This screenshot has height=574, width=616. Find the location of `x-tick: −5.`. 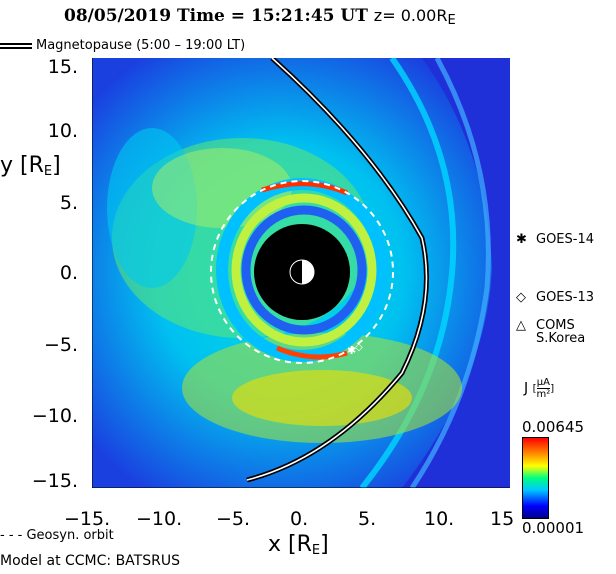

x-tick: −5. is located at coordinates (233, 519).